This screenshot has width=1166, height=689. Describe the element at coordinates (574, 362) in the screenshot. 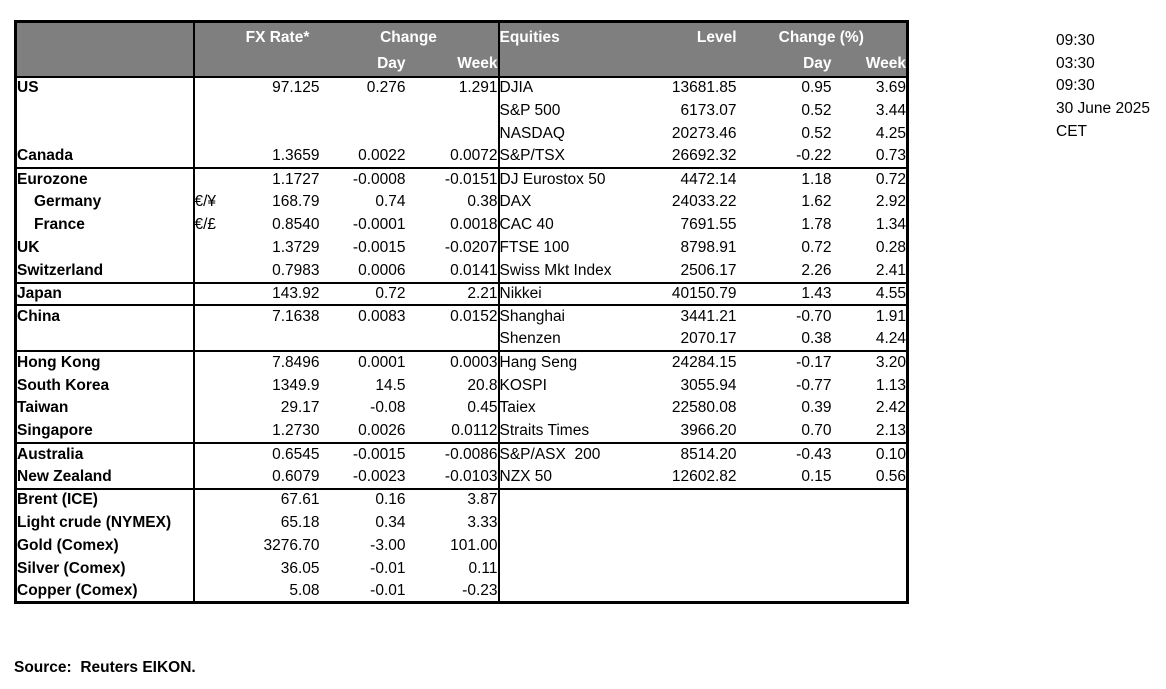

I see `equity-name-cell: Hang Seng` at that location.